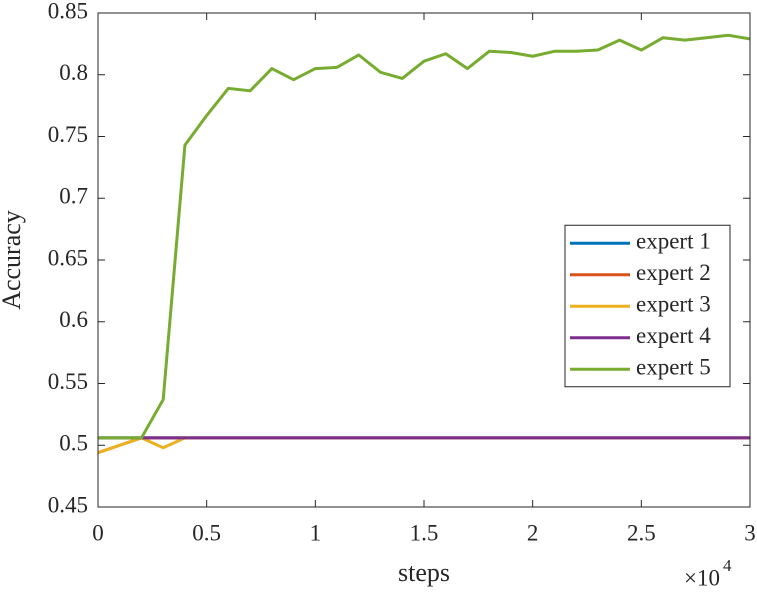 The image size is (757, 593). What do you see at coordinates (702, 577) in the screenshot?
I see `x-multiplier: ×10` at bounding box center [702, 577].